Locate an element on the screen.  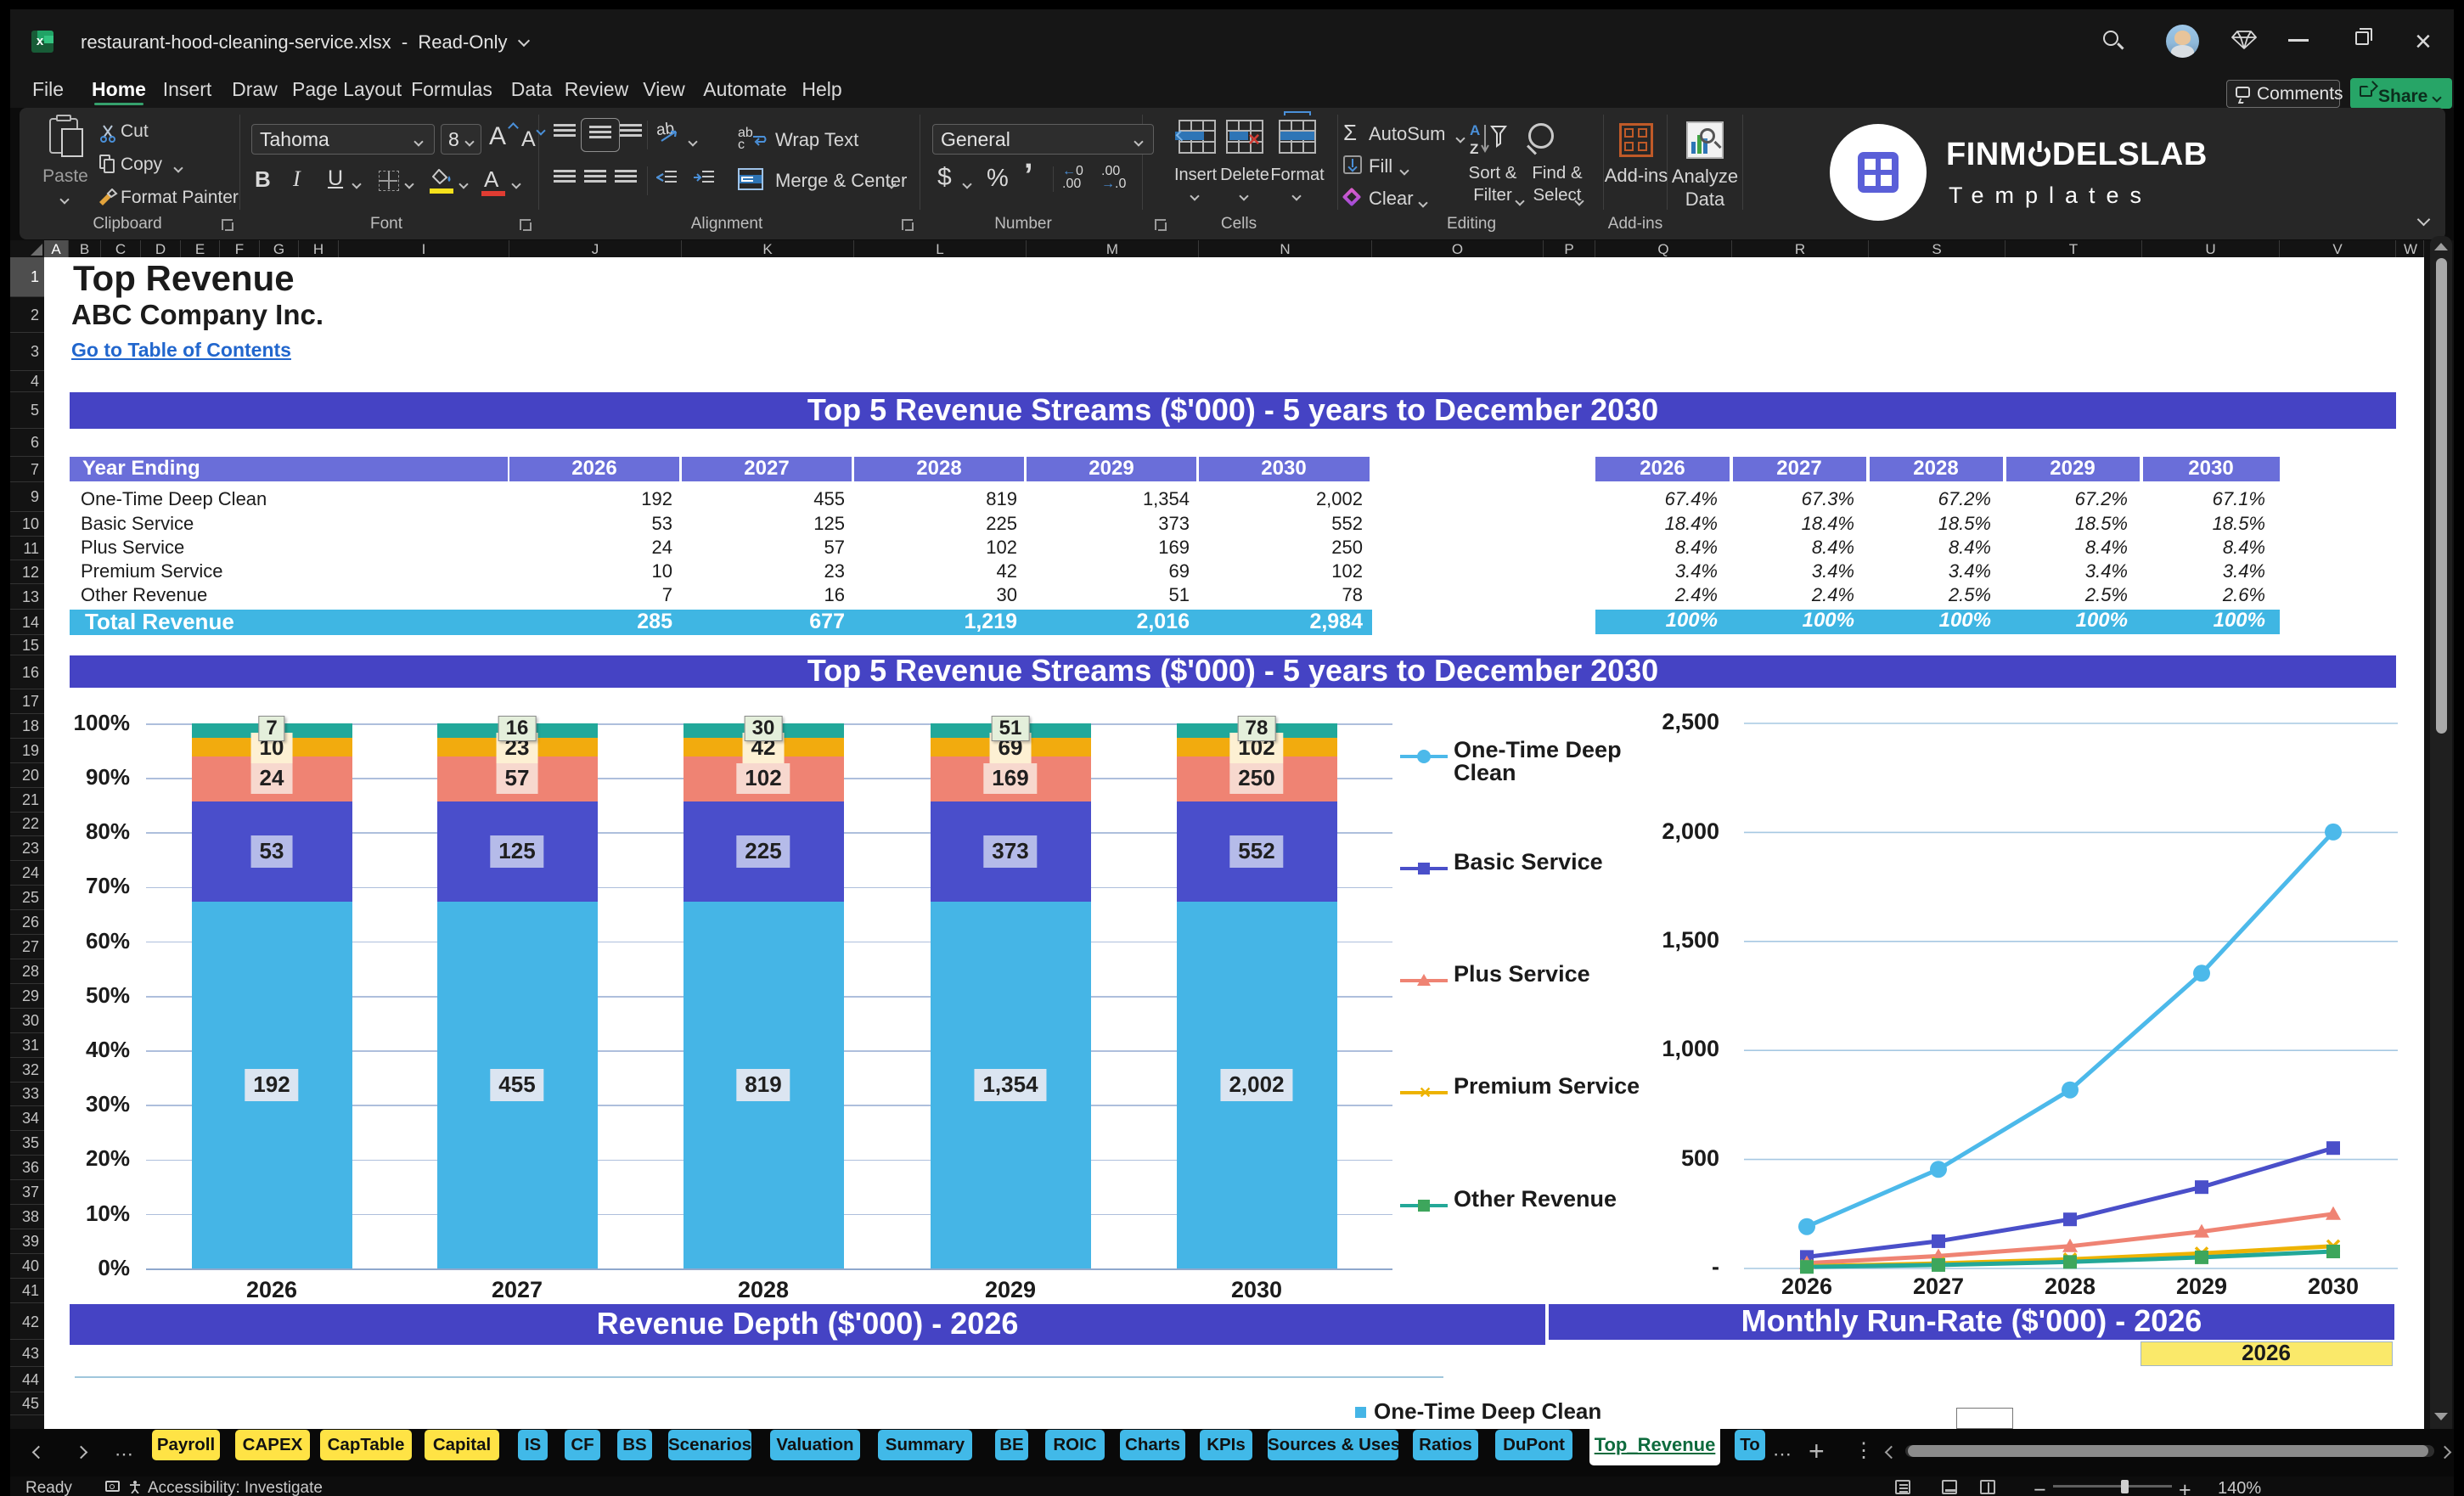
svg-text: Z is located at coordinates (1474, 148).